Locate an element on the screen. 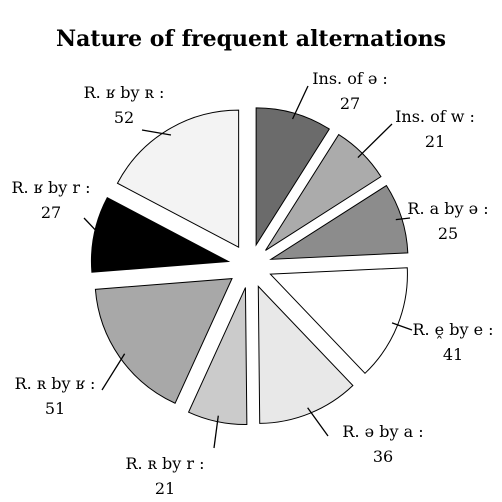 Image resolution: width=502 pixels, height=502 pixels. slice-value-7: 27 is located at coordinates (51, 212).